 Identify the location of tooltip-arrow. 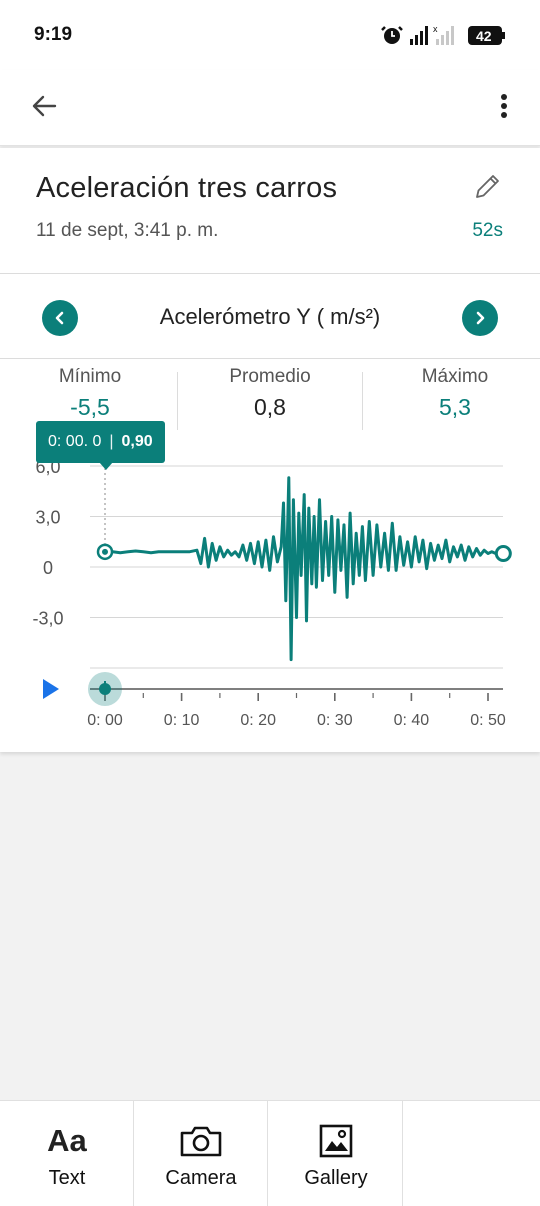
(106, 466).